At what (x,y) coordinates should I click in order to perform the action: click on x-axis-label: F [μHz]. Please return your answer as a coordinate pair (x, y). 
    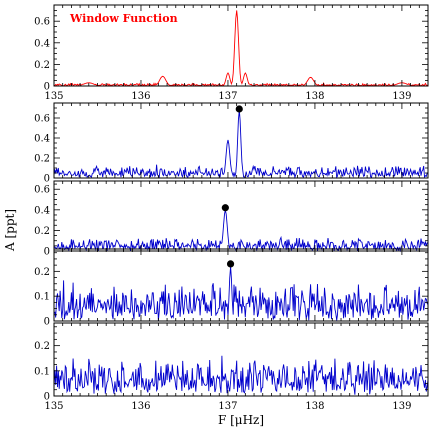
    Looking at the image, I should click on (241, 420).